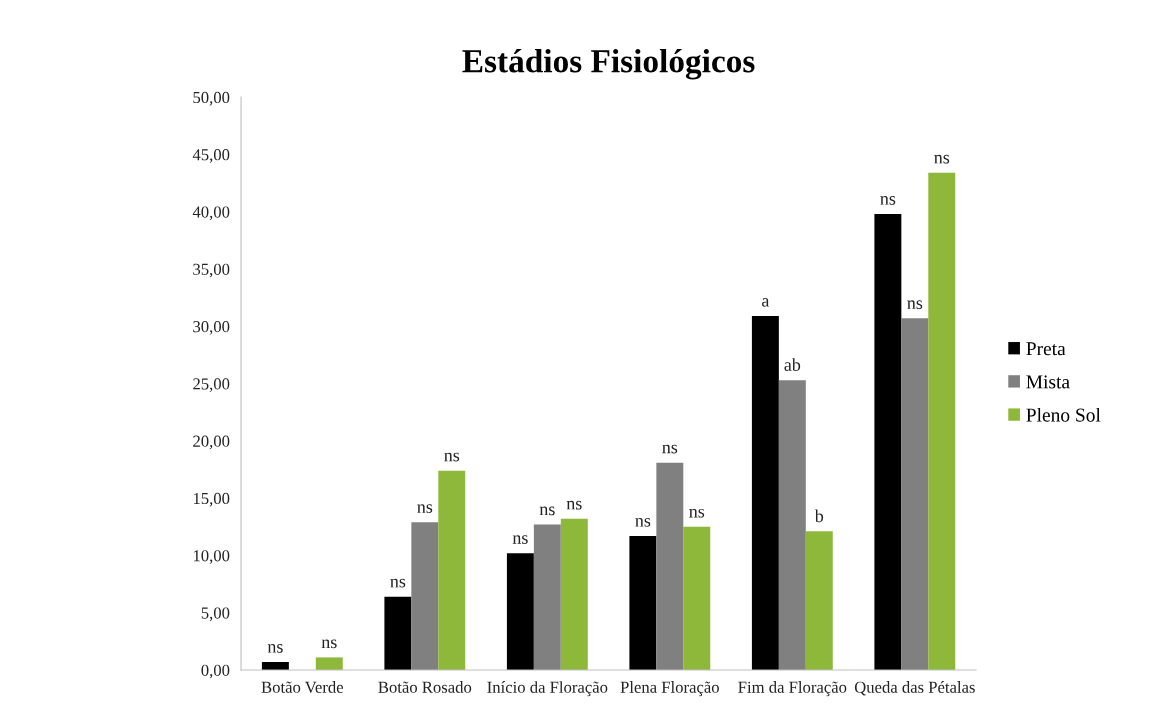 The height and width of the screenshot is (709, 1176). Describe the element at coordinates (211, 270) in the screenshot. I see `y-tick-label: 35,00` at that location.